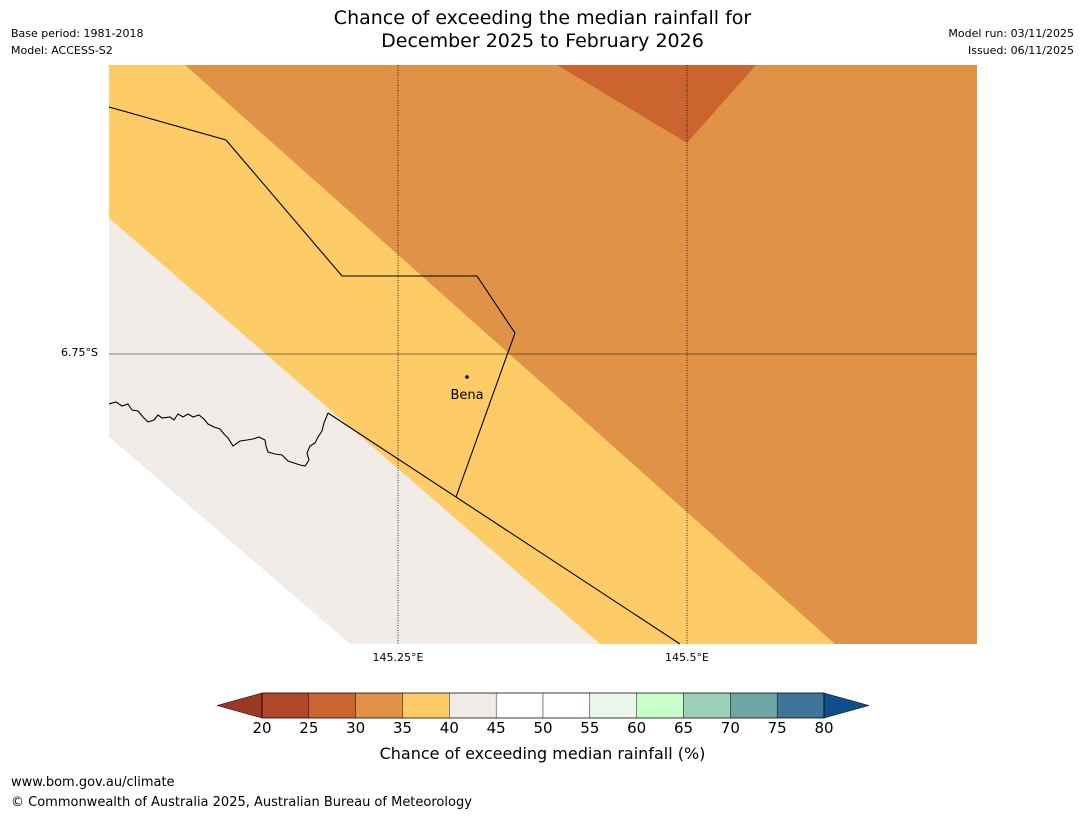 The height and width of the screenshot is (816, 1085). I want to click on colorbar-cells, so click(543, 705).